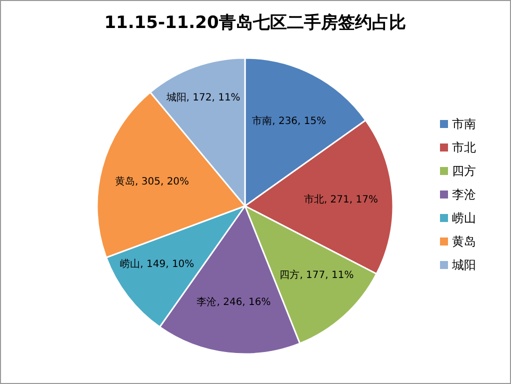 The height and width of the screenshot is (384, 511). I want to click on data-label: 四方, 177, 11%, so click(317, 274).